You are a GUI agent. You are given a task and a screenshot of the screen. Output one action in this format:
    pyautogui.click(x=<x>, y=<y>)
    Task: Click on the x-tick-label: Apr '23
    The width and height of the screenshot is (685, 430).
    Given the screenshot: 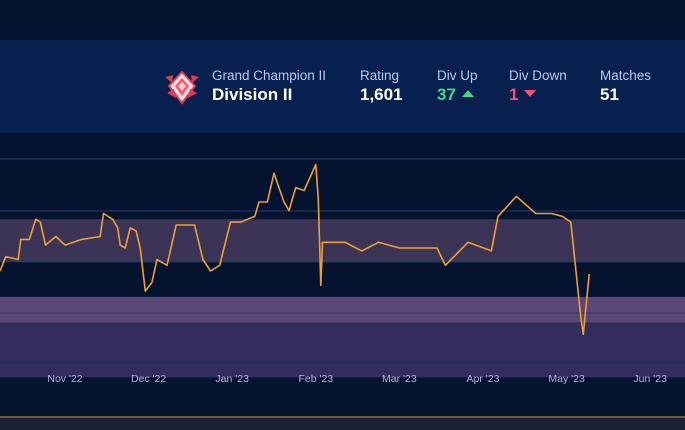 What is the action you would take?
    pyautogui.click(x=483, y=379)
    